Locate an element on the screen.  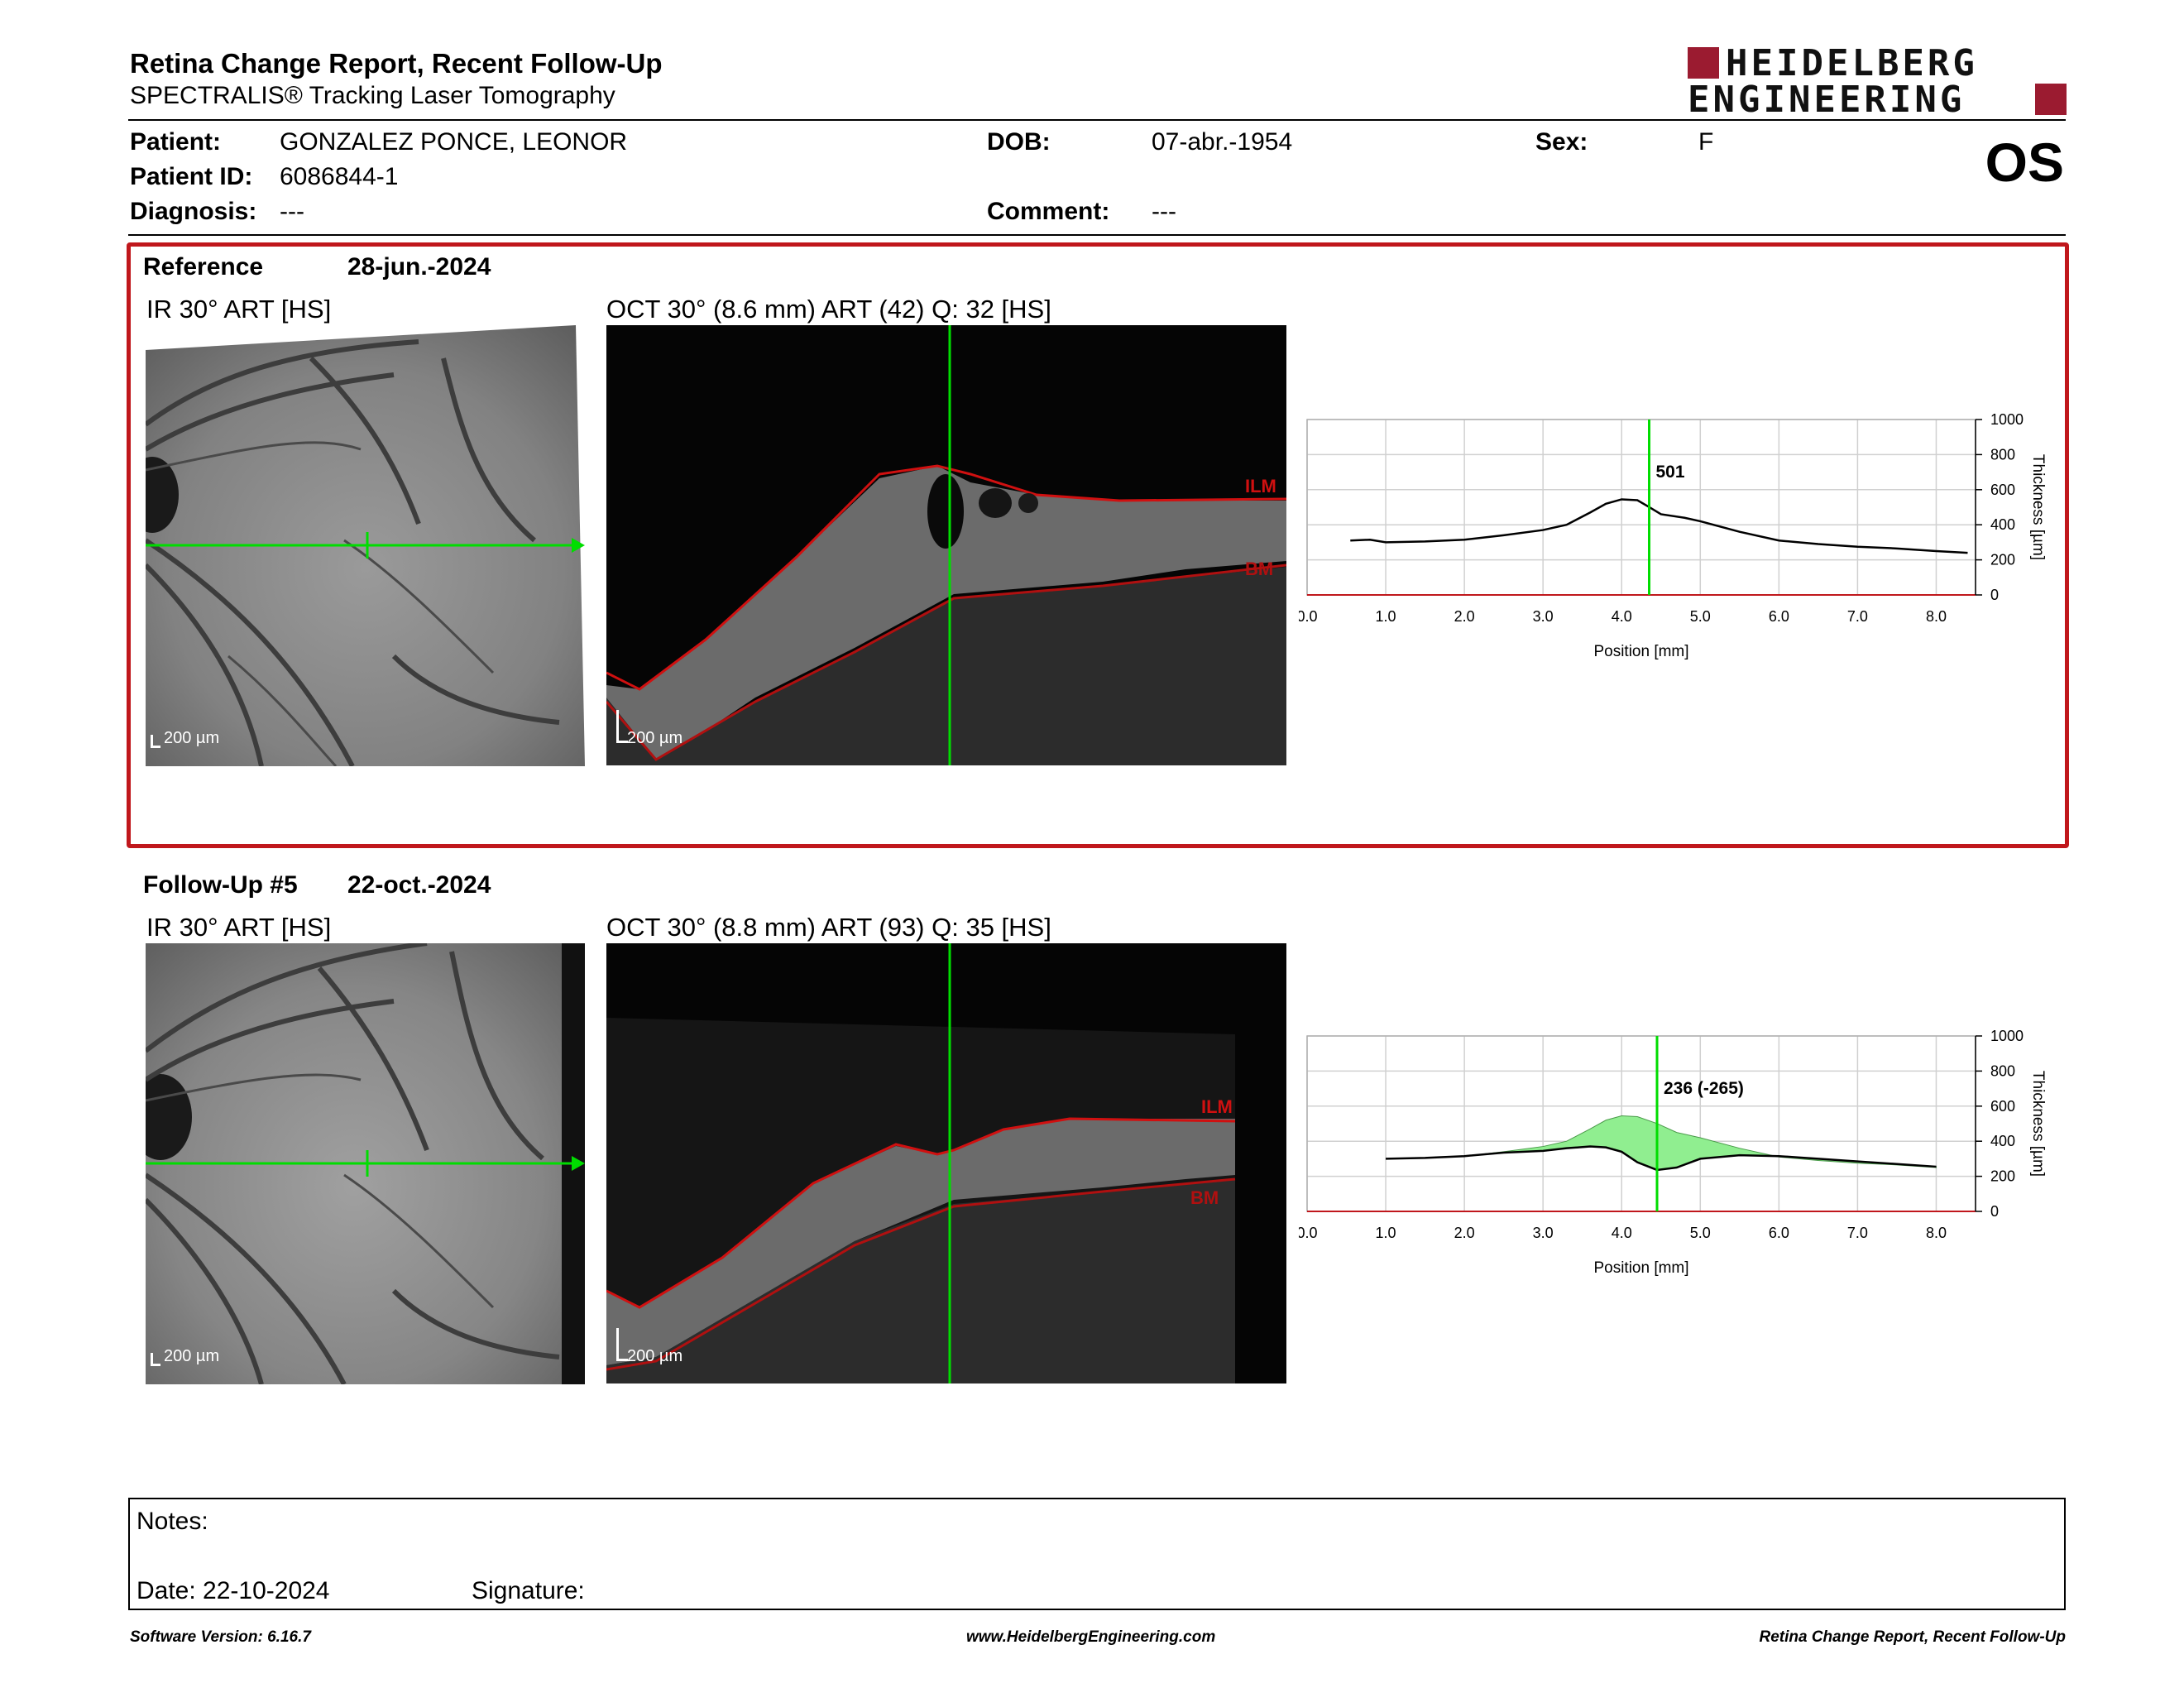
followup-oct-label: OCT 30° (8.8 mm) ART (93) Q: 35 [HS] is located at coordinates (828, 927).